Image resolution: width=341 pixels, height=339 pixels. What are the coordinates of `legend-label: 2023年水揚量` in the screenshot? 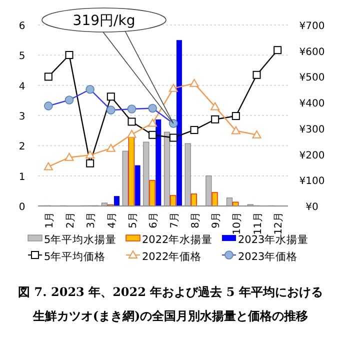 It's located at (273, 239).